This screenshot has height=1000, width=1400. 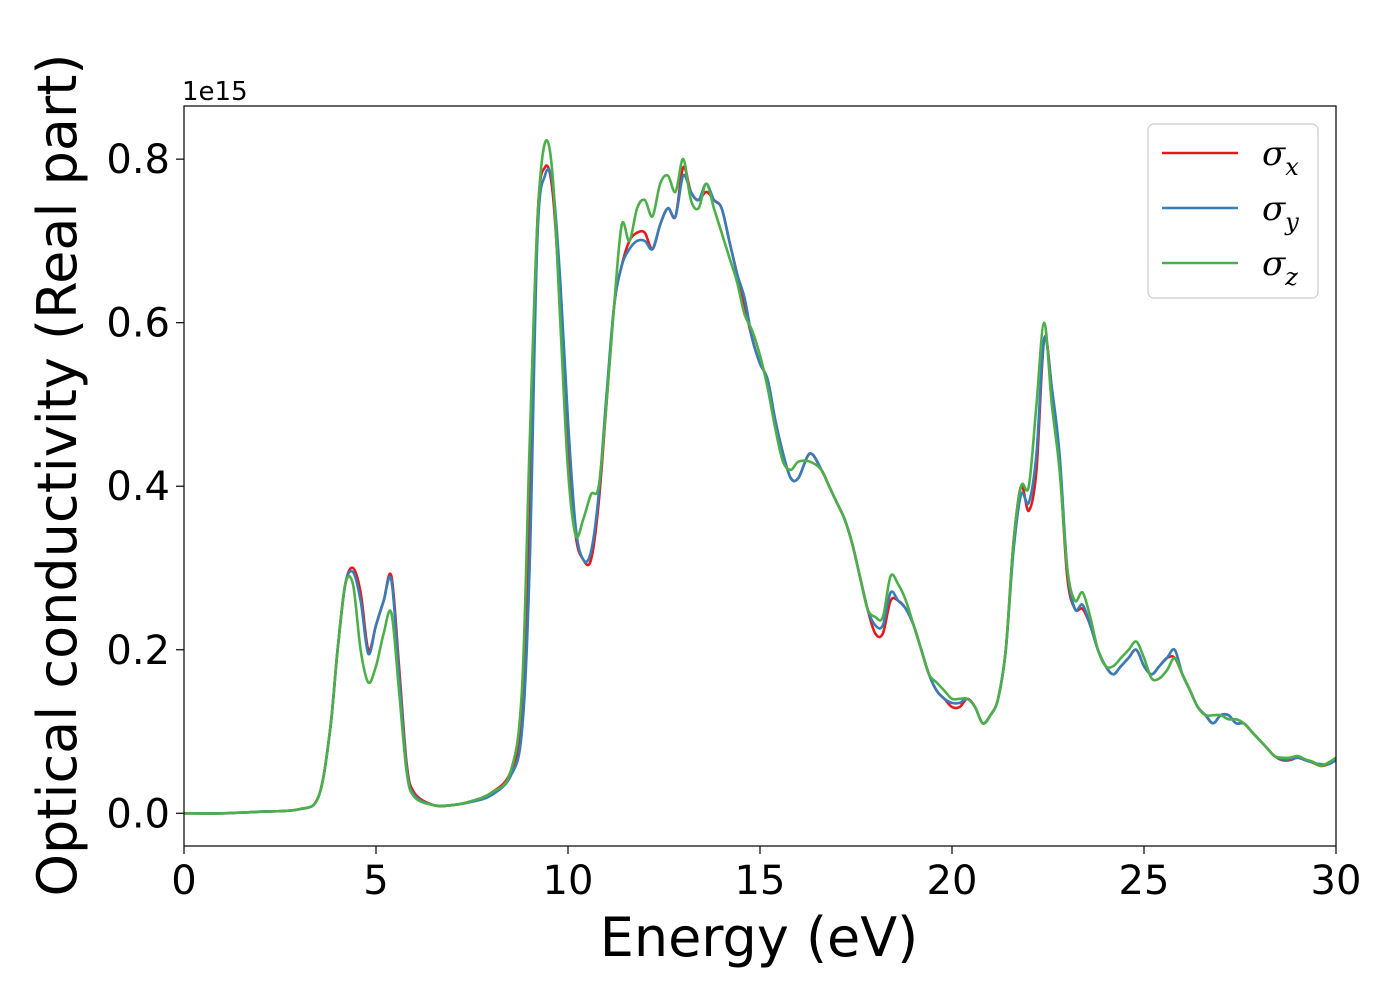 What do you see at coordinates (138, 324) in the screenshot?
I see `y-tick-label: 0.6` at bounding box center [138, 324].